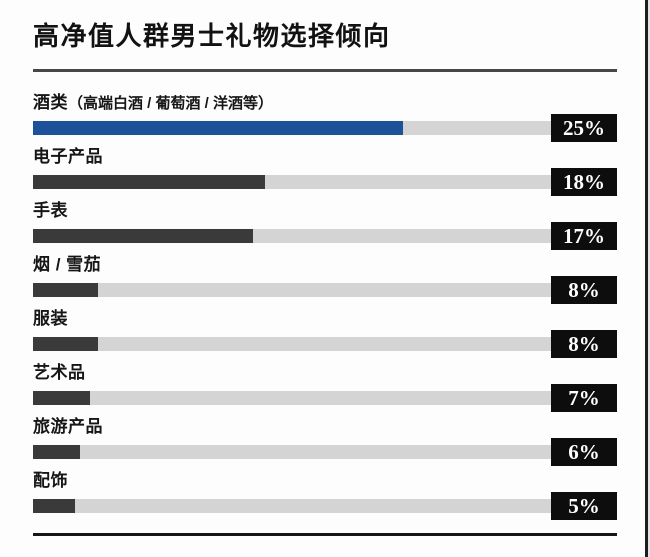  What do you see at coordinates (212, 36) in the screenshot?
I see `chart-title: 高净值人群男士礼物选择倾向` at bounding box center [212, 36].